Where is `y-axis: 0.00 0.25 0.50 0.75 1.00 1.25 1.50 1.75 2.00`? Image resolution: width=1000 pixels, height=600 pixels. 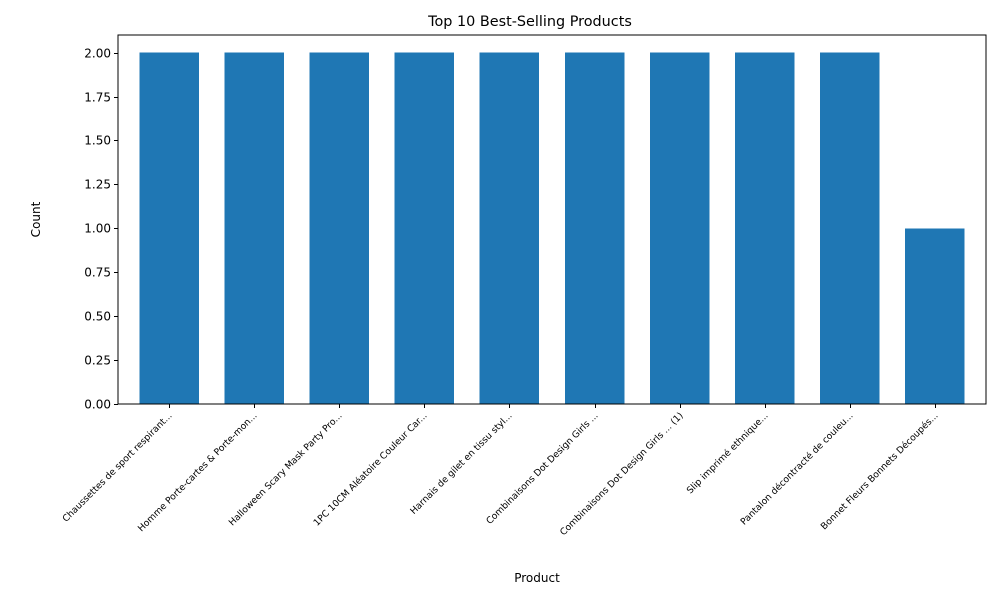 y-axis: 0.00 0.25 0.50 0.75 1.00 1.25 1.50 1.75 2.00 is located at coordinates (101, 229).